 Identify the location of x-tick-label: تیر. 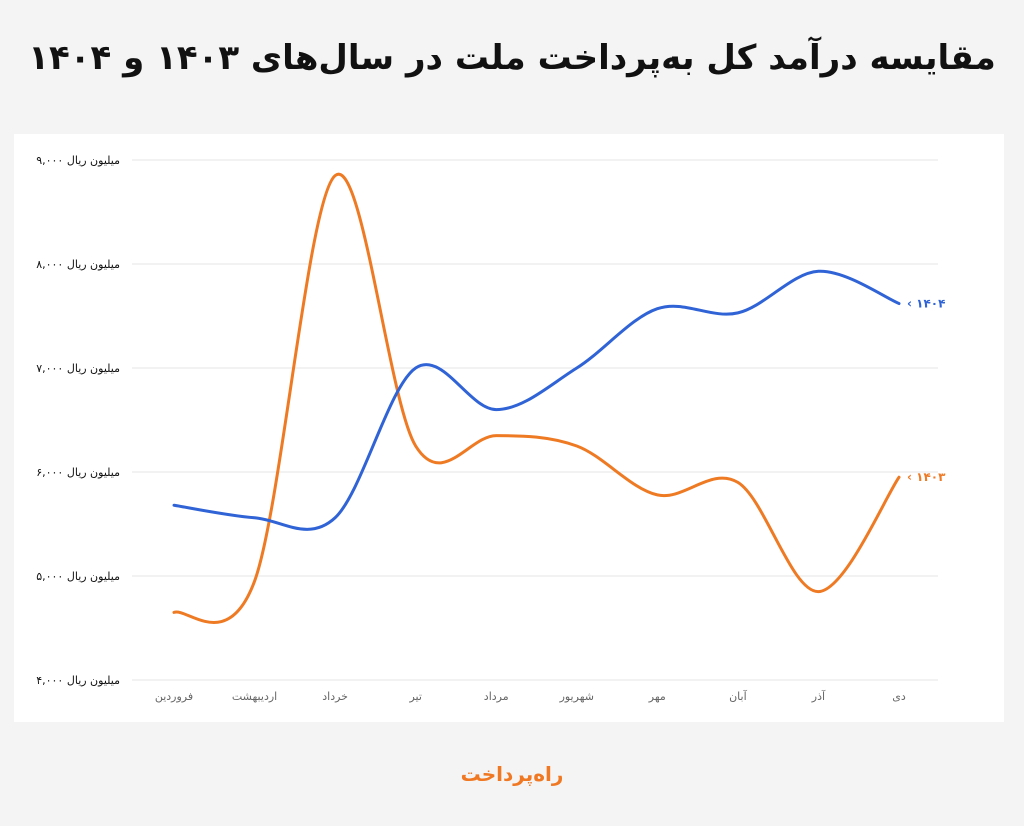
(414, 696).